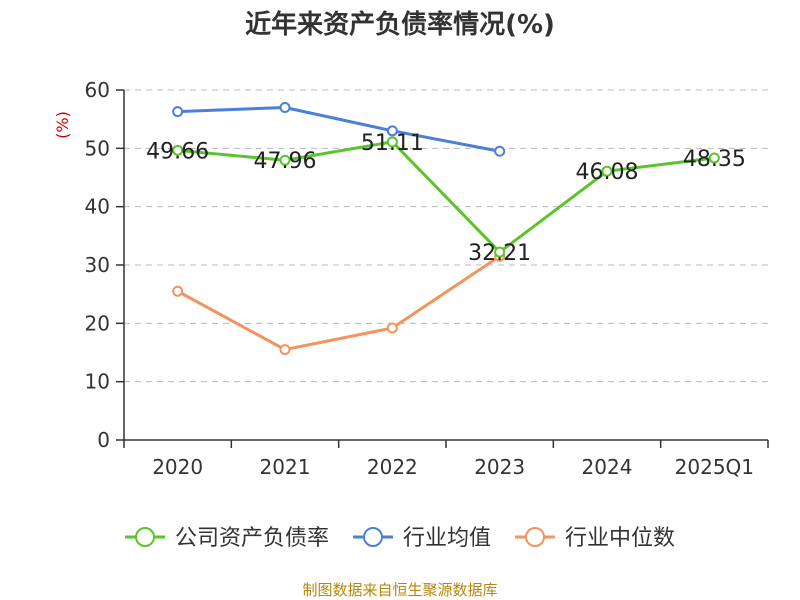  I want to click on chart-title: 近年来资产负债率情况(%), so click(400, 24).